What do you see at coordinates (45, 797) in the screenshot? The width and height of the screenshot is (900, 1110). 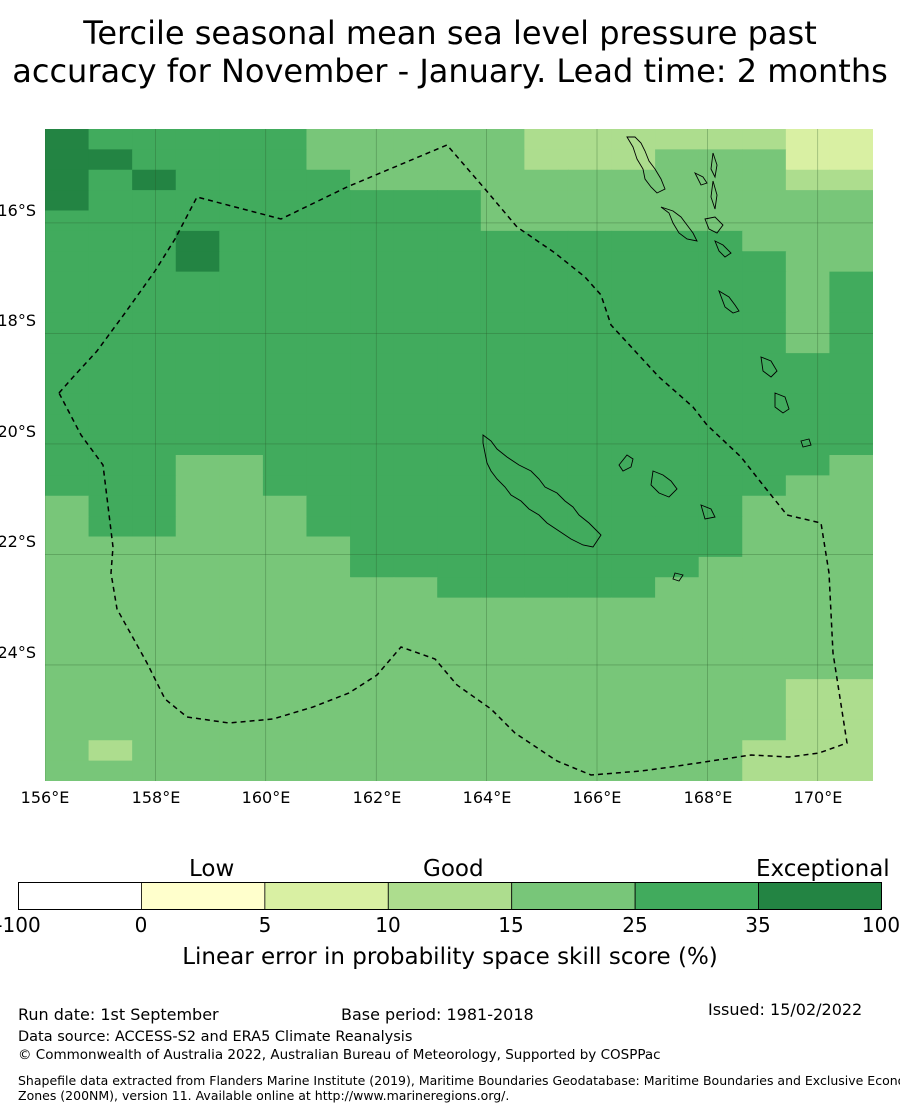 I see `lon-tick-156e: 156°E` at bounding box center [45, 797].